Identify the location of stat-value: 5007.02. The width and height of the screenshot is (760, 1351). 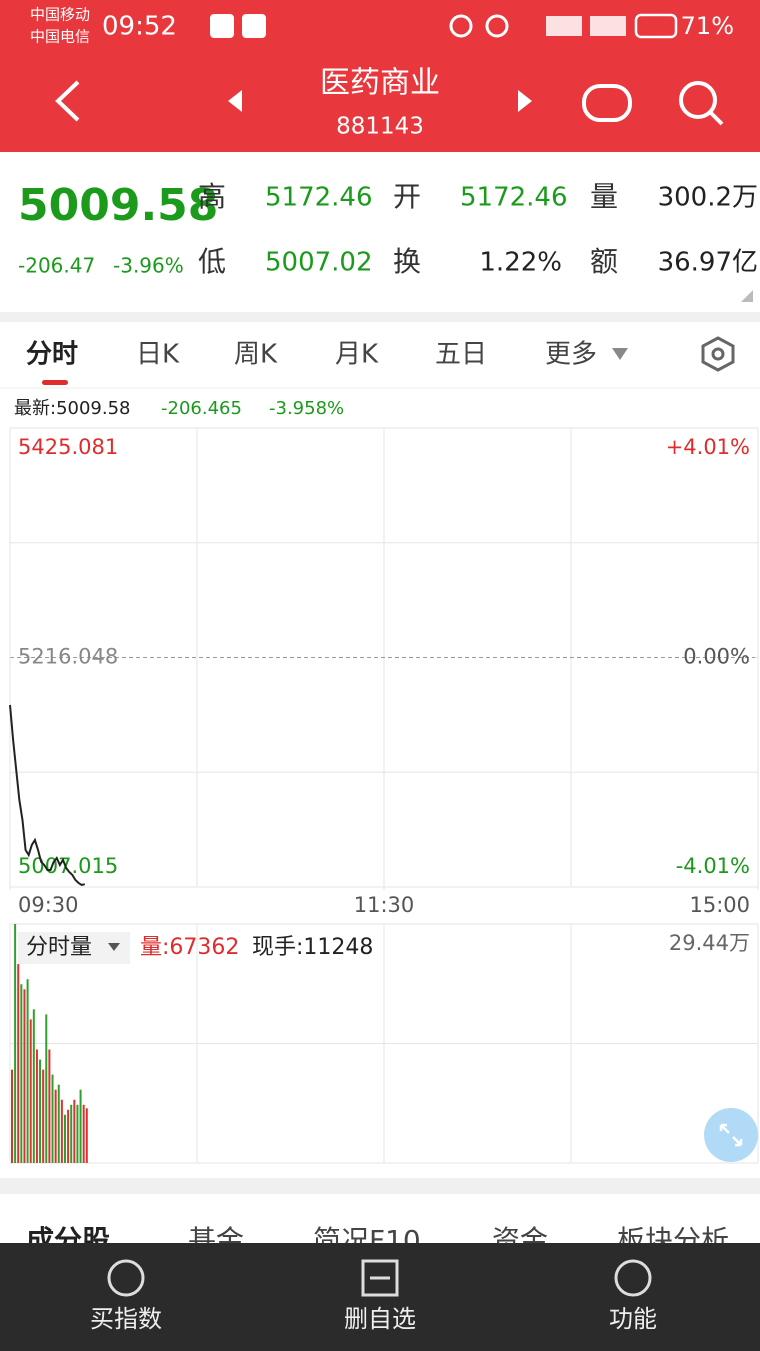
(319, 263).